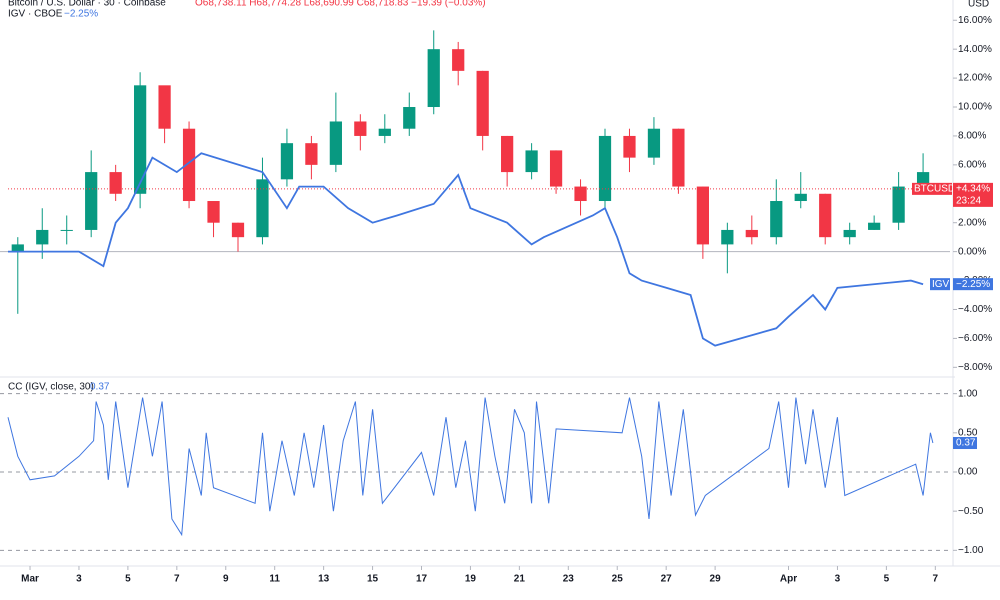 Image resolution: width=1000 pixels, height=600 pixels. I want to click on series-flag, so click(940, 284).